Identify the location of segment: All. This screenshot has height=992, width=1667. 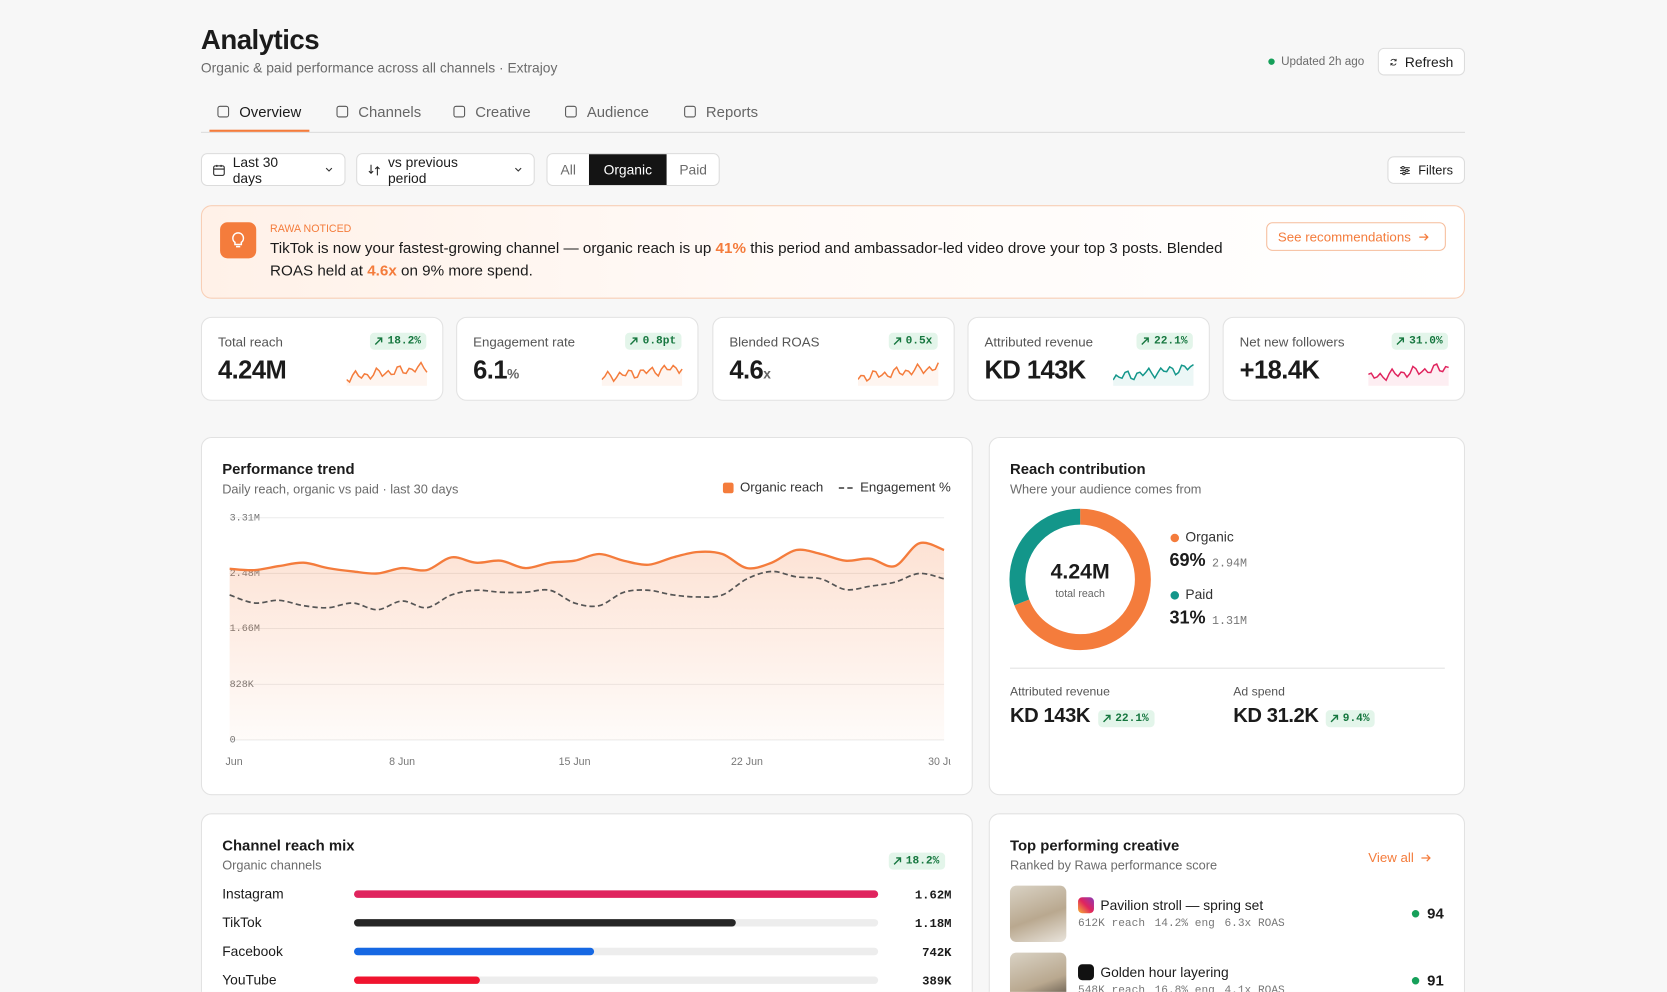
(568, 169).